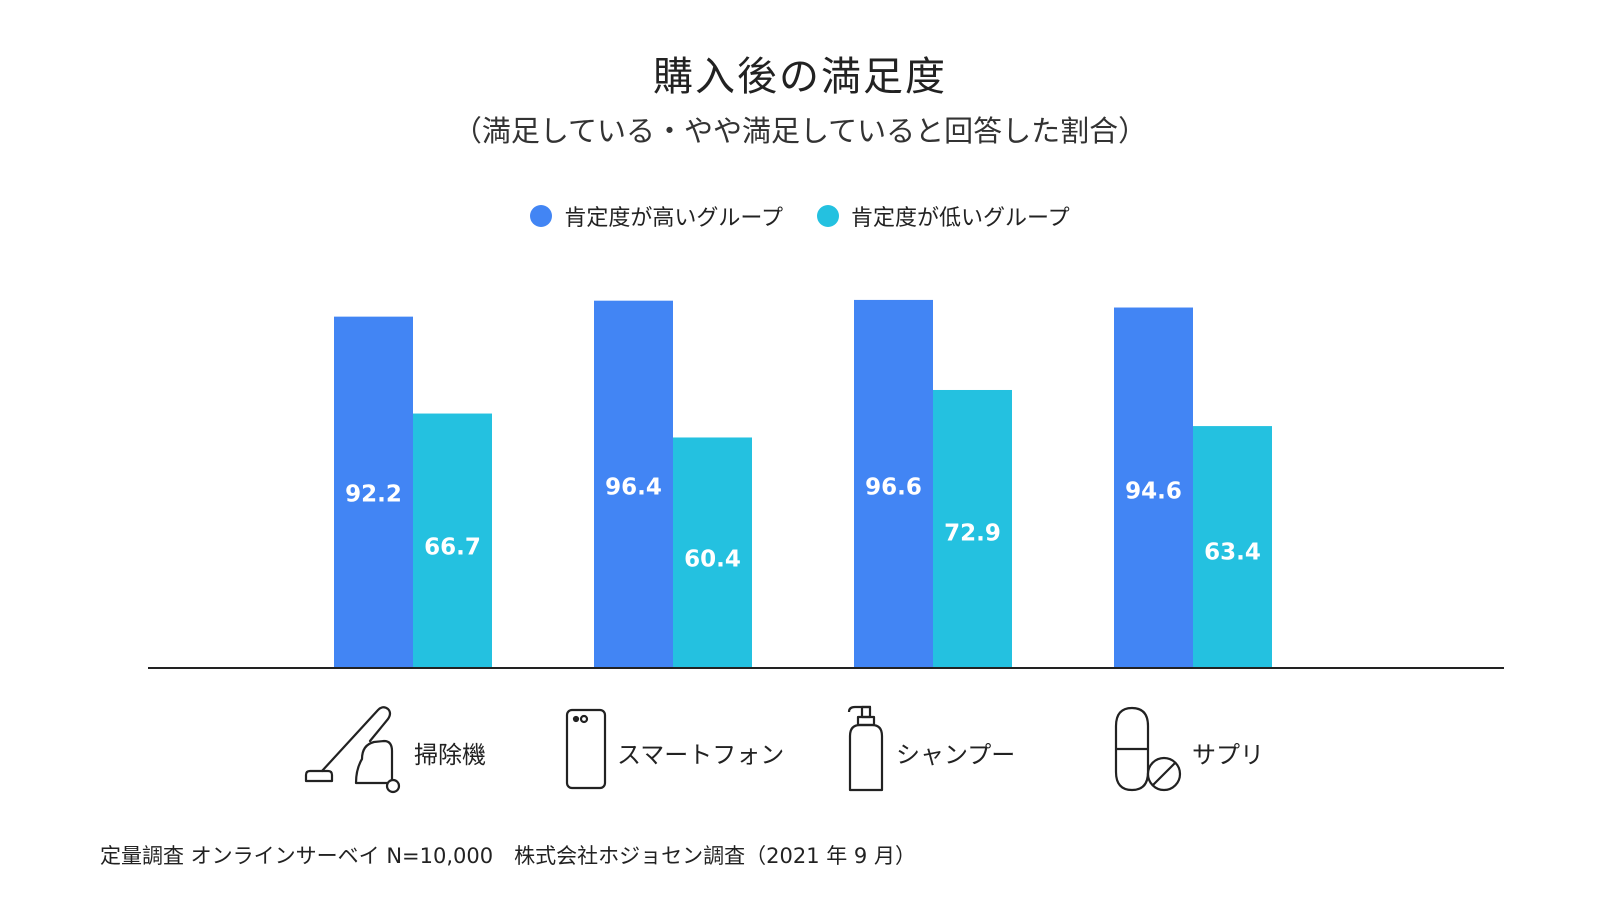 Image resolution: width=1600 pixels, height=913 pixels. What do you see at coordinates (1148, 749) in the screenshot?
I see `supplement-pills-icon` at bounding box center [1148, 749].